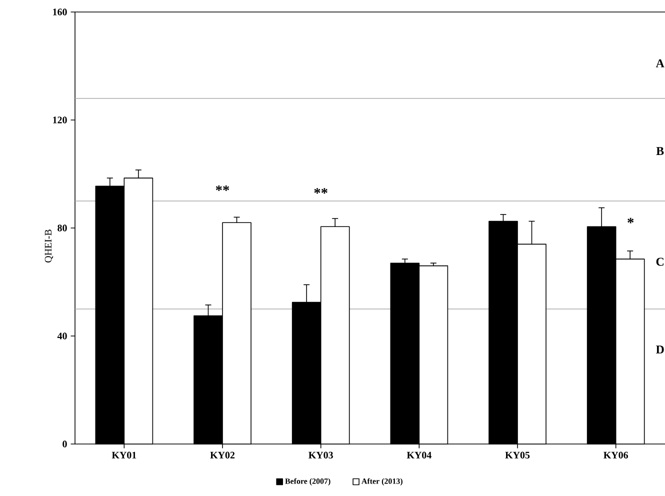  Describe the element at coordinates (660, 262) in the screenshot. I see `annotation: C` at that location.